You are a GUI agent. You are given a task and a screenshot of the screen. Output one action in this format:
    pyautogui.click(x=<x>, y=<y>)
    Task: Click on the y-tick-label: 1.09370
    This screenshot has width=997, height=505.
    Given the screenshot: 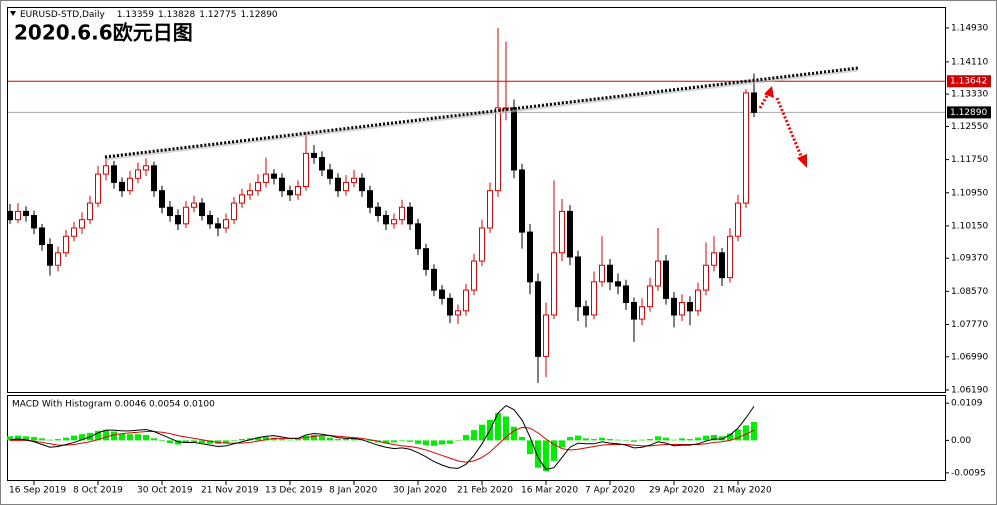 What is the action you would take?
    pyautogui.click(x=969, y=259)
    